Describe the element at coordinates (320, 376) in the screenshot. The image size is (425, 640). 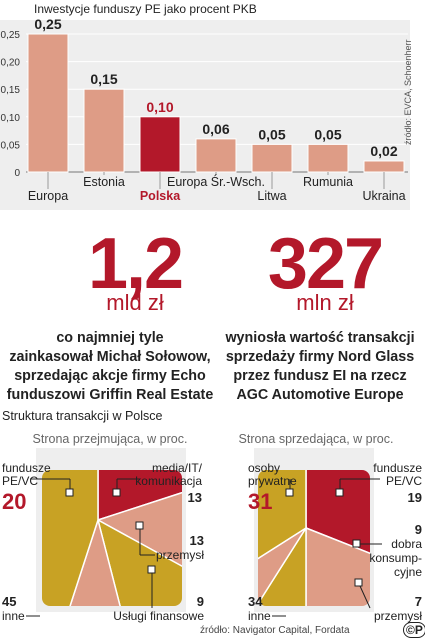
I see `stat-line: przez fundusz EI na rzecz` at that location.